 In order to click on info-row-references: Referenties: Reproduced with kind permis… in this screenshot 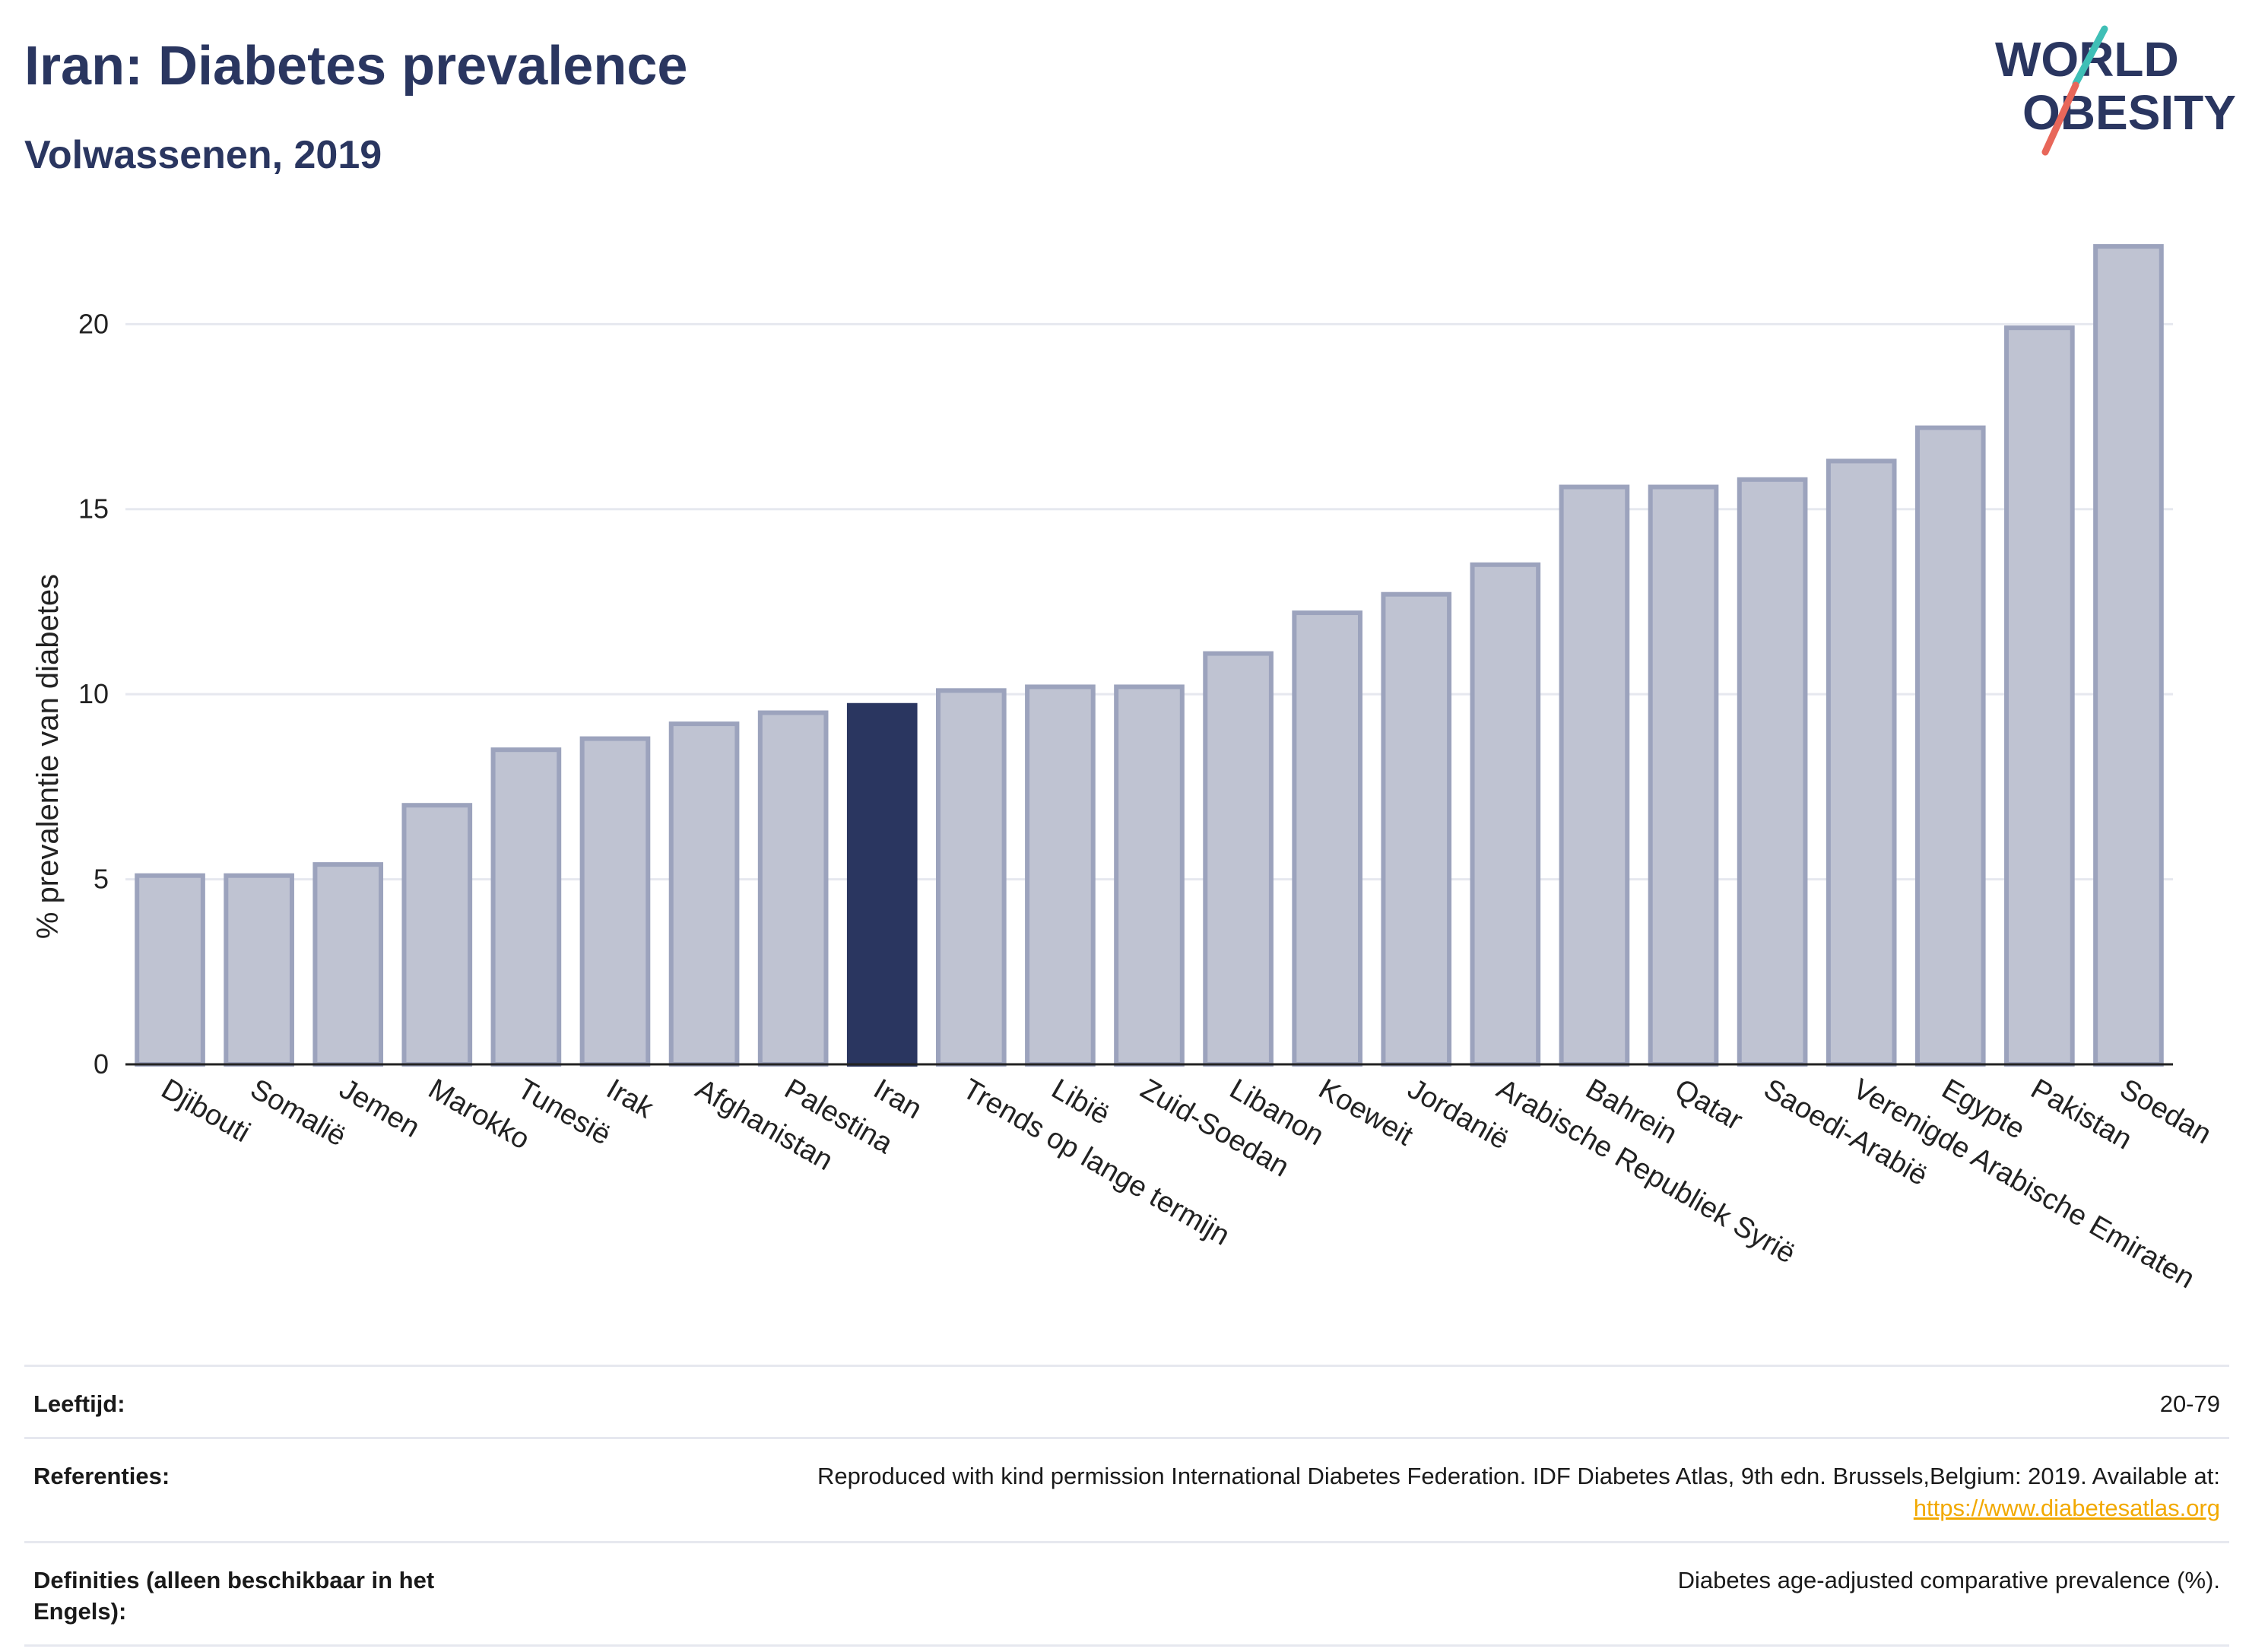, I will do `click(1126, 1489)`.